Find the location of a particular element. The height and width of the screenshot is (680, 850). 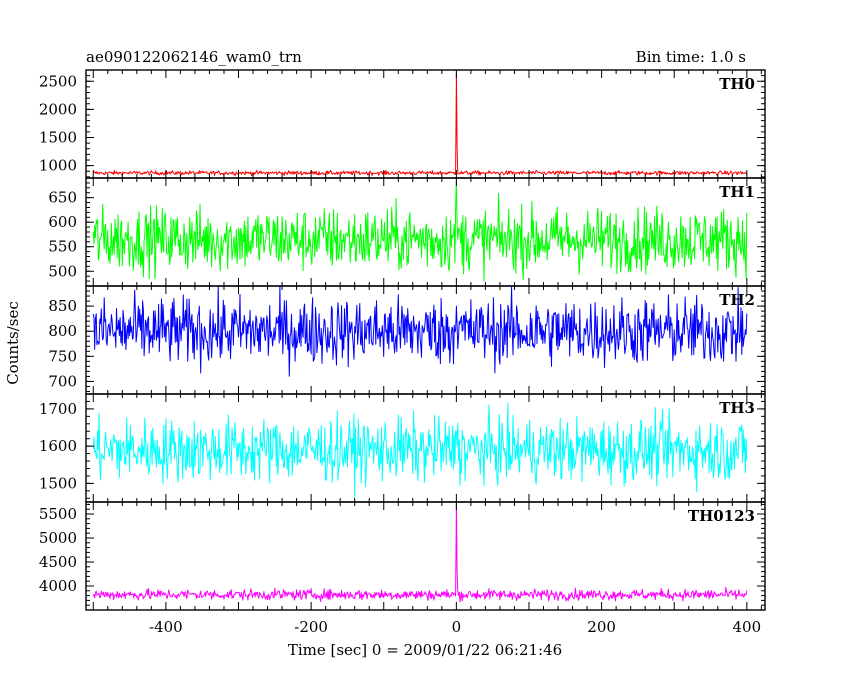

series-line-th0 is located at coordinates (420, 124).